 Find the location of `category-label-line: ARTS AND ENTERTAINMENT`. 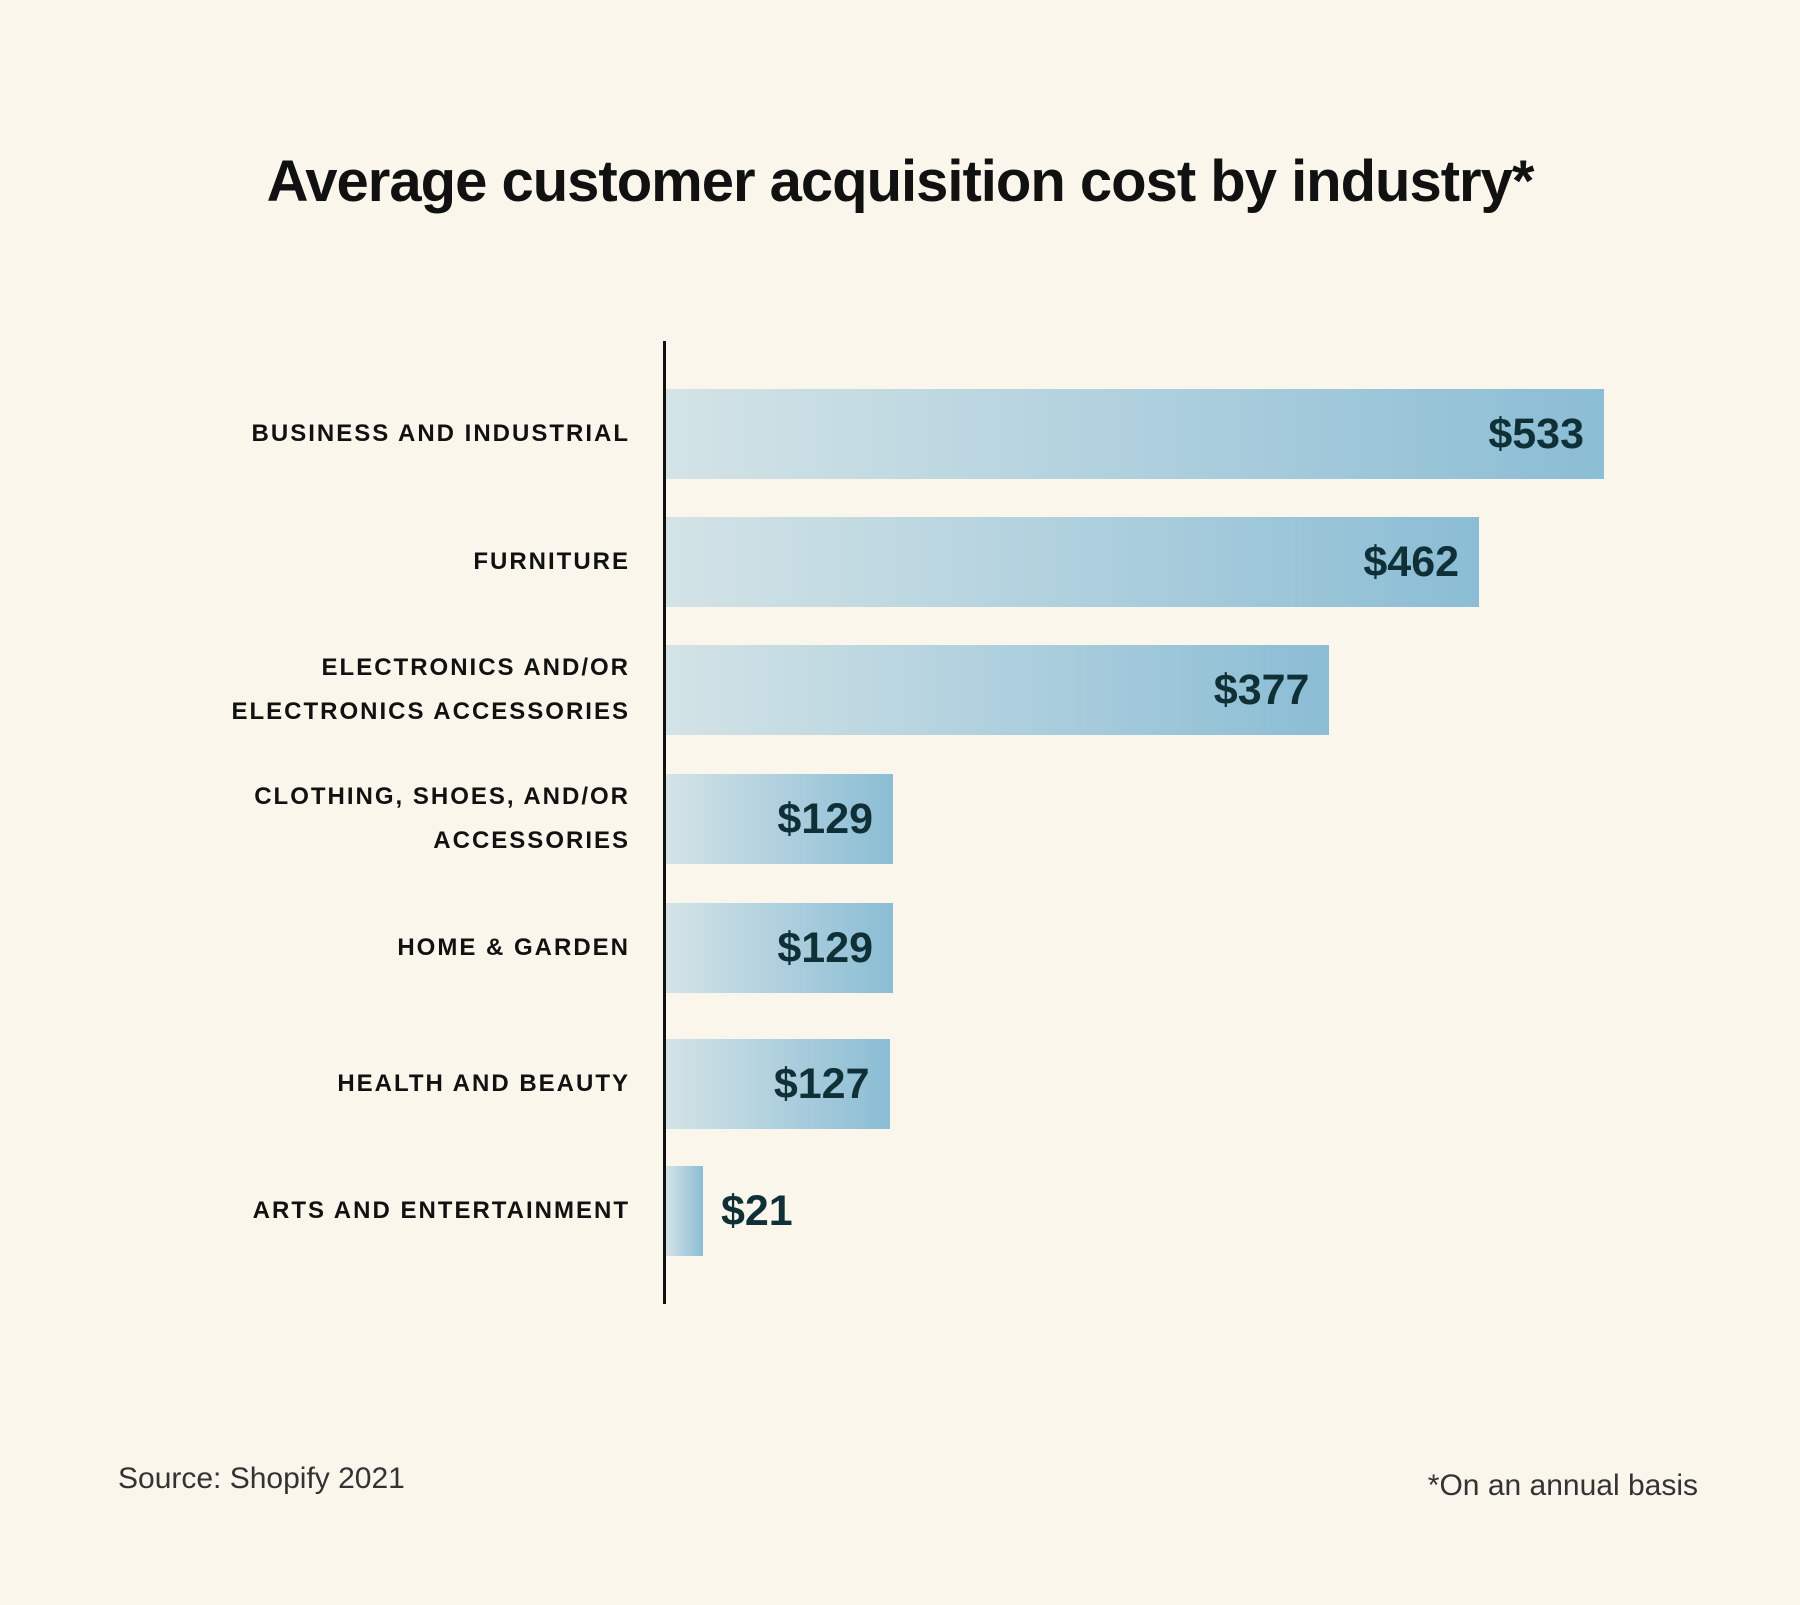

category-label-line: ARTS AND ENTERTAINMENT is located at coordinates (441, 1210).